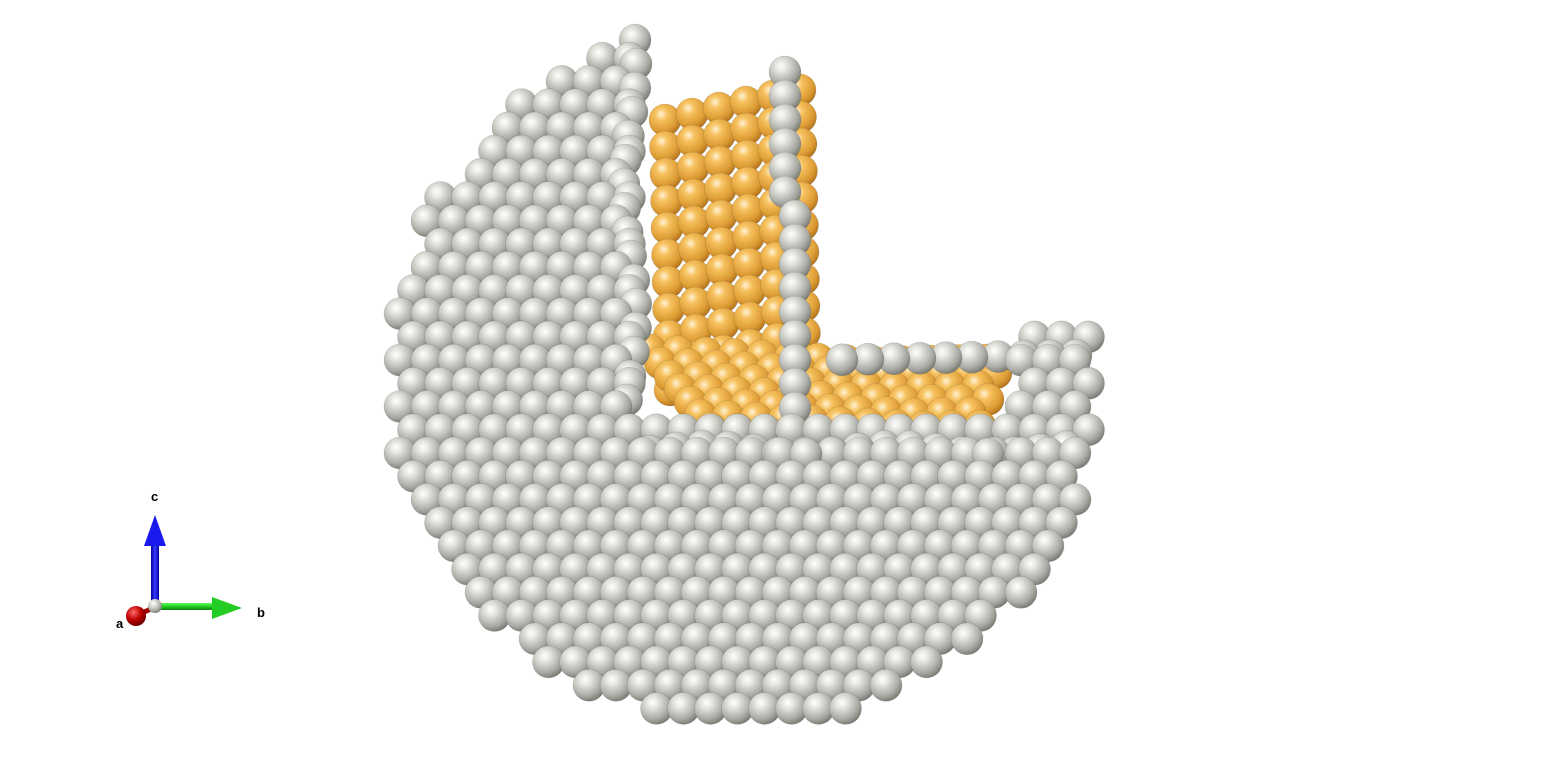 This screenshot has height=762, width=1553. What do you see at coordinates (154, 496) in the screenshot?
I see `c-axis-label: c` at bounding box center [154, 496].